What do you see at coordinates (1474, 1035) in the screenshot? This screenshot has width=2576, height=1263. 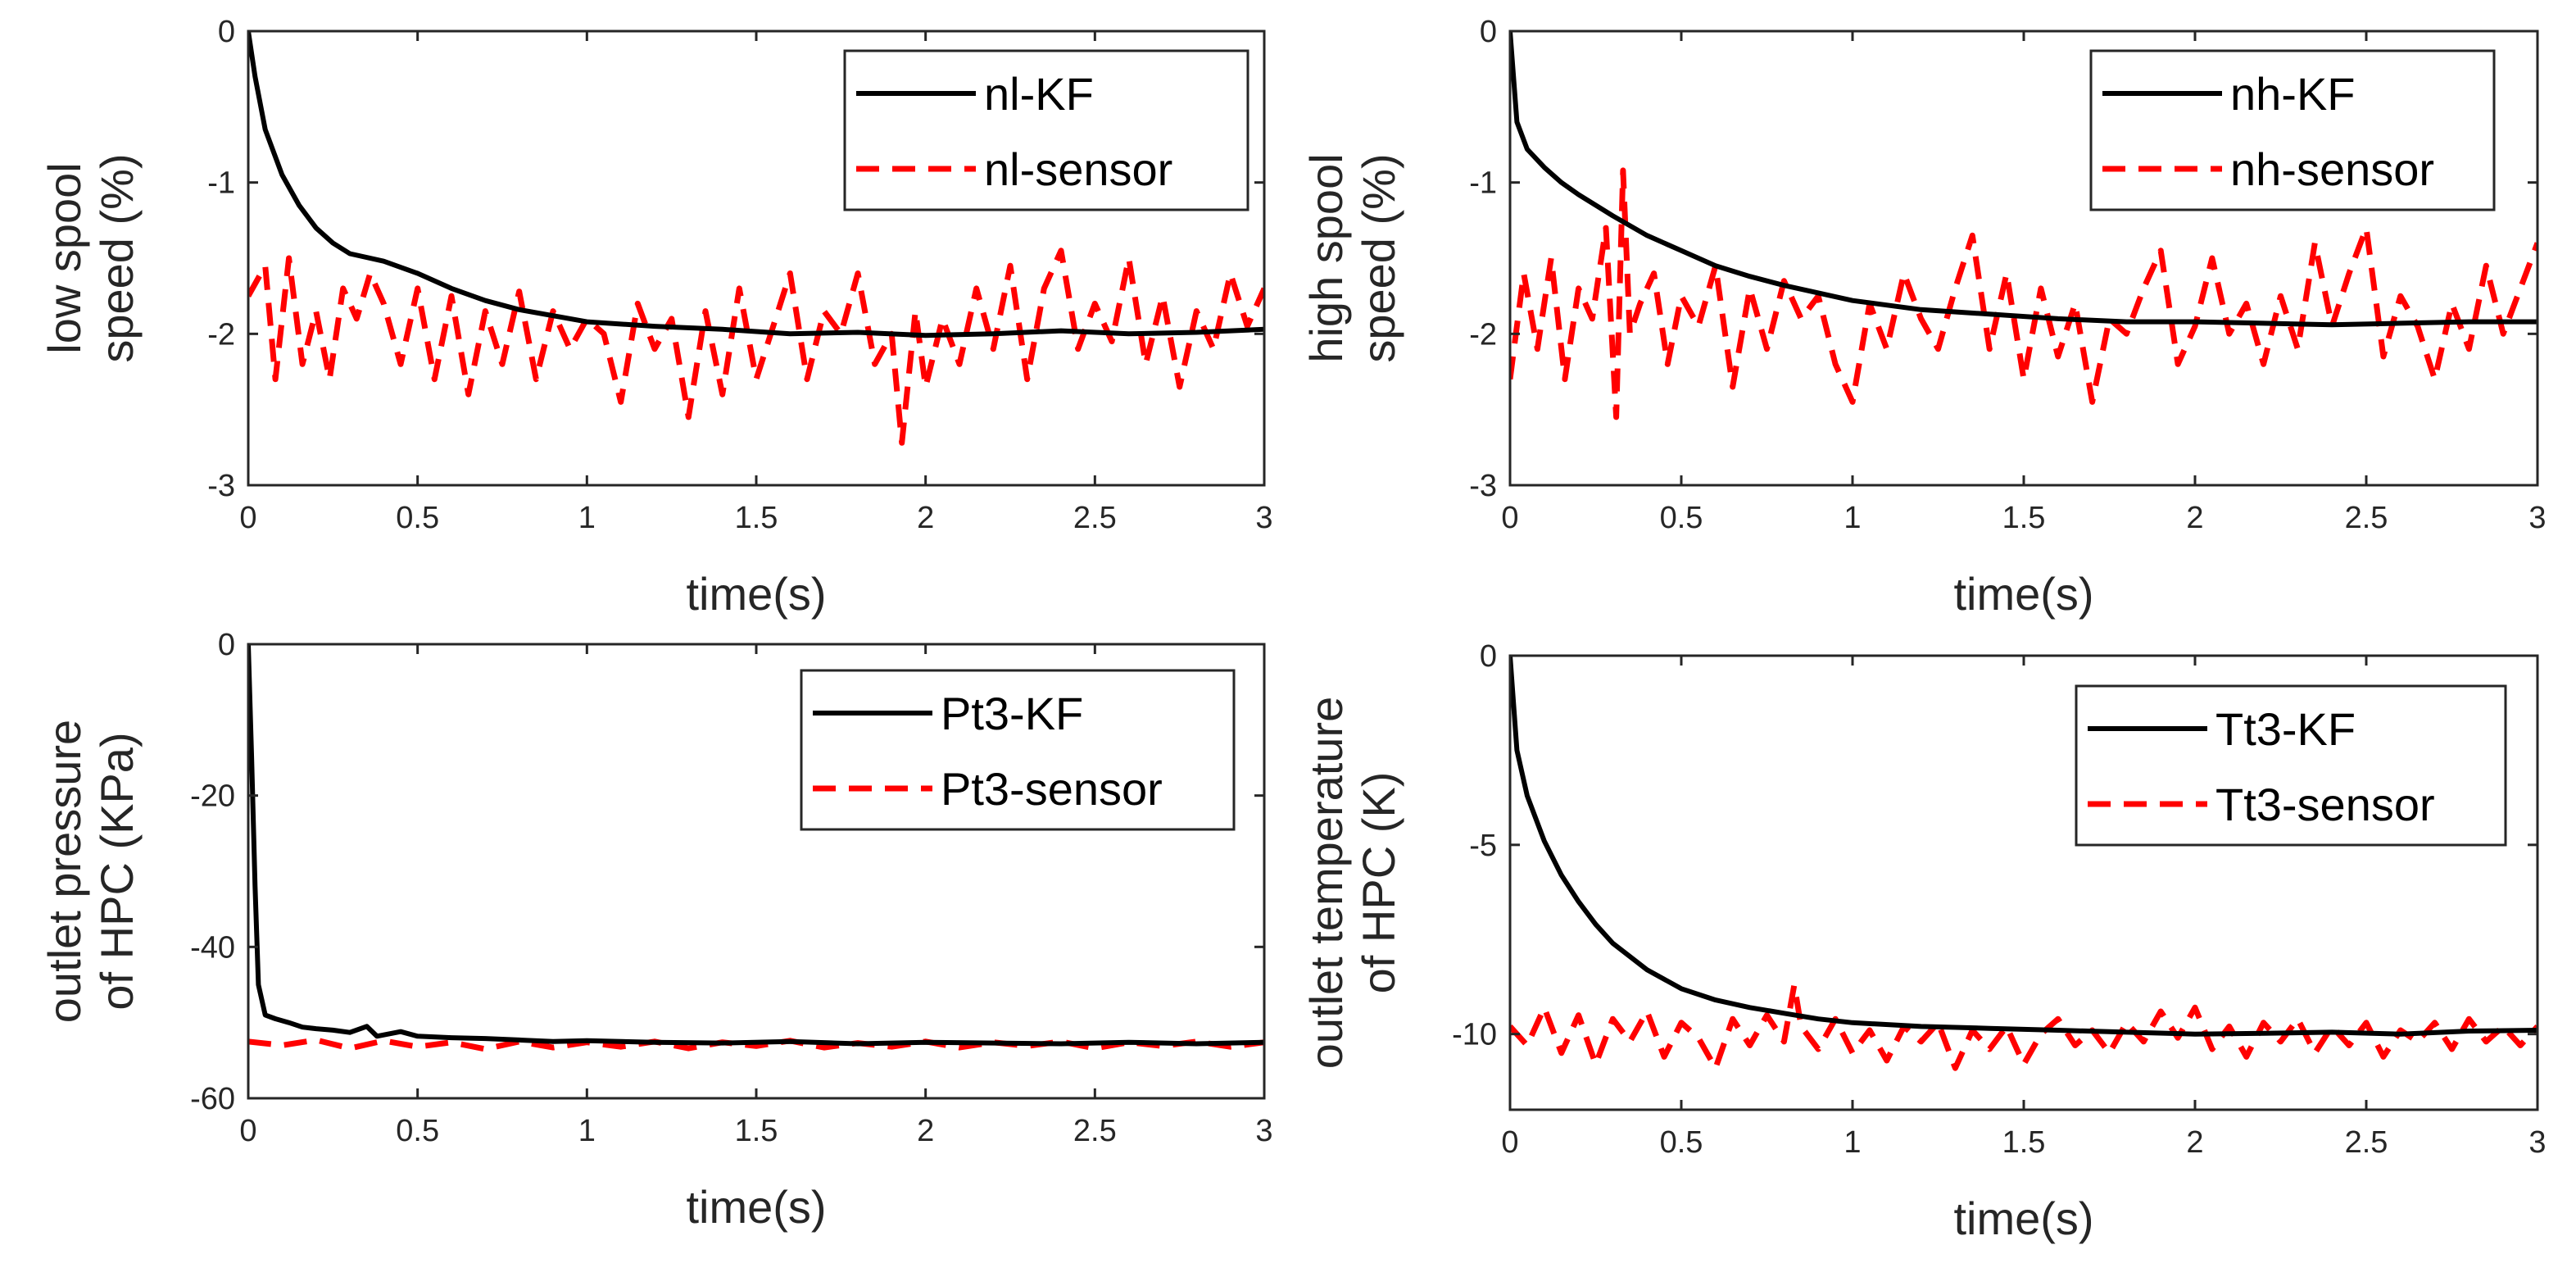 I see `y-tick-label: -10` at bounding box center [1474, 1035].